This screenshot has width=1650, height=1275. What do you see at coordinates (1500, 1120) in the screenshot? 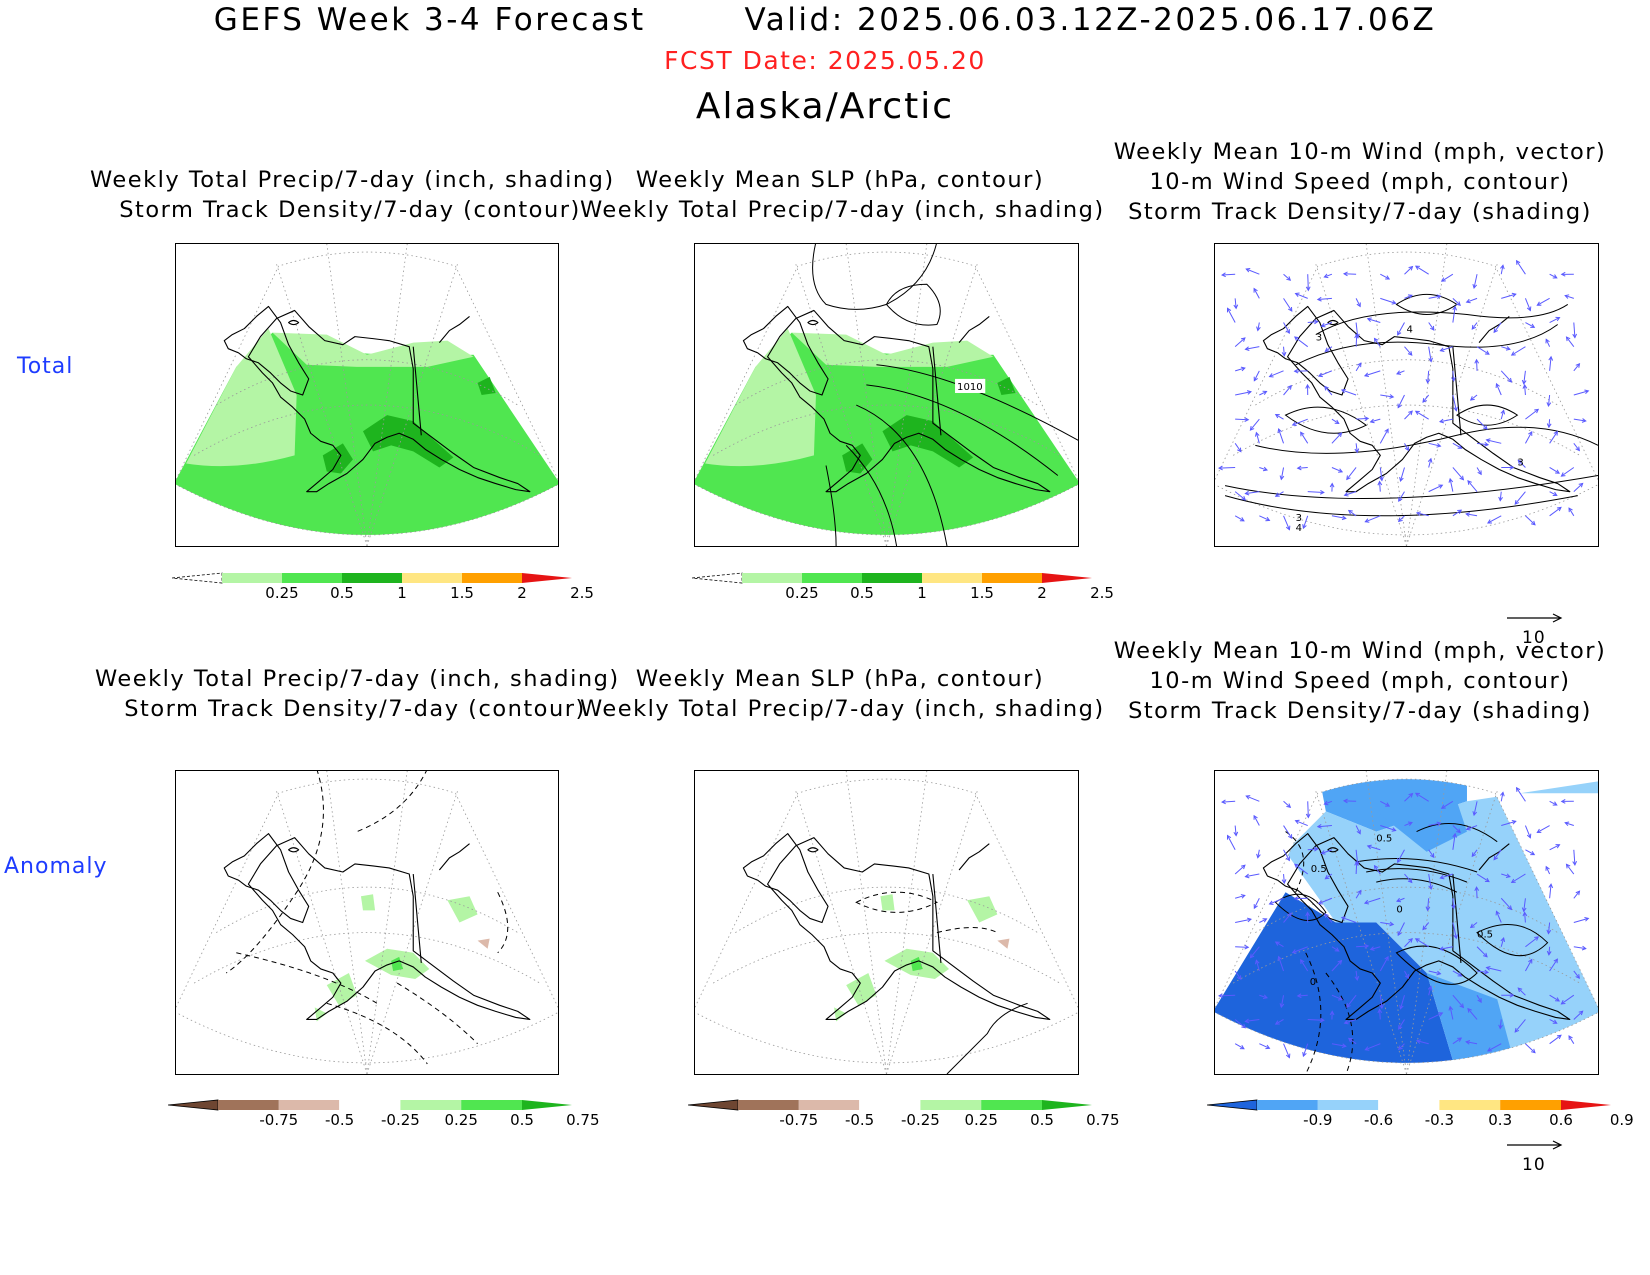
I see `colorbar-tick-label: 0.3` at bounding box center [1500, 1120].